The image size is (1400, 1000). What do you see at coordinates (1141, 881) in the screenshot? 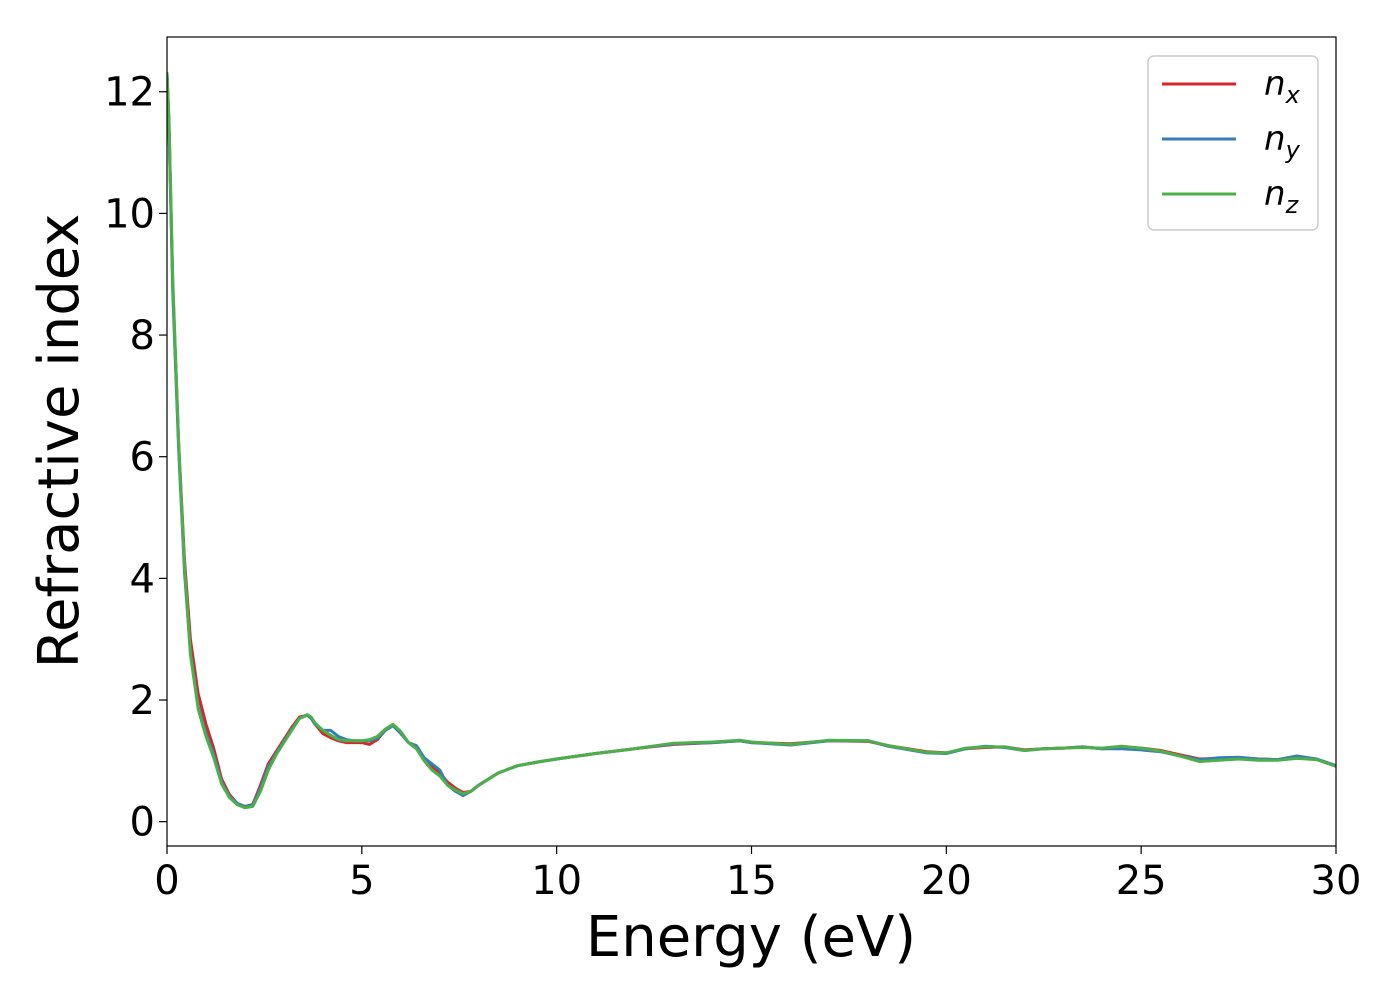
I see `x-tick-label: 25` at bounding box center [1141, 881].